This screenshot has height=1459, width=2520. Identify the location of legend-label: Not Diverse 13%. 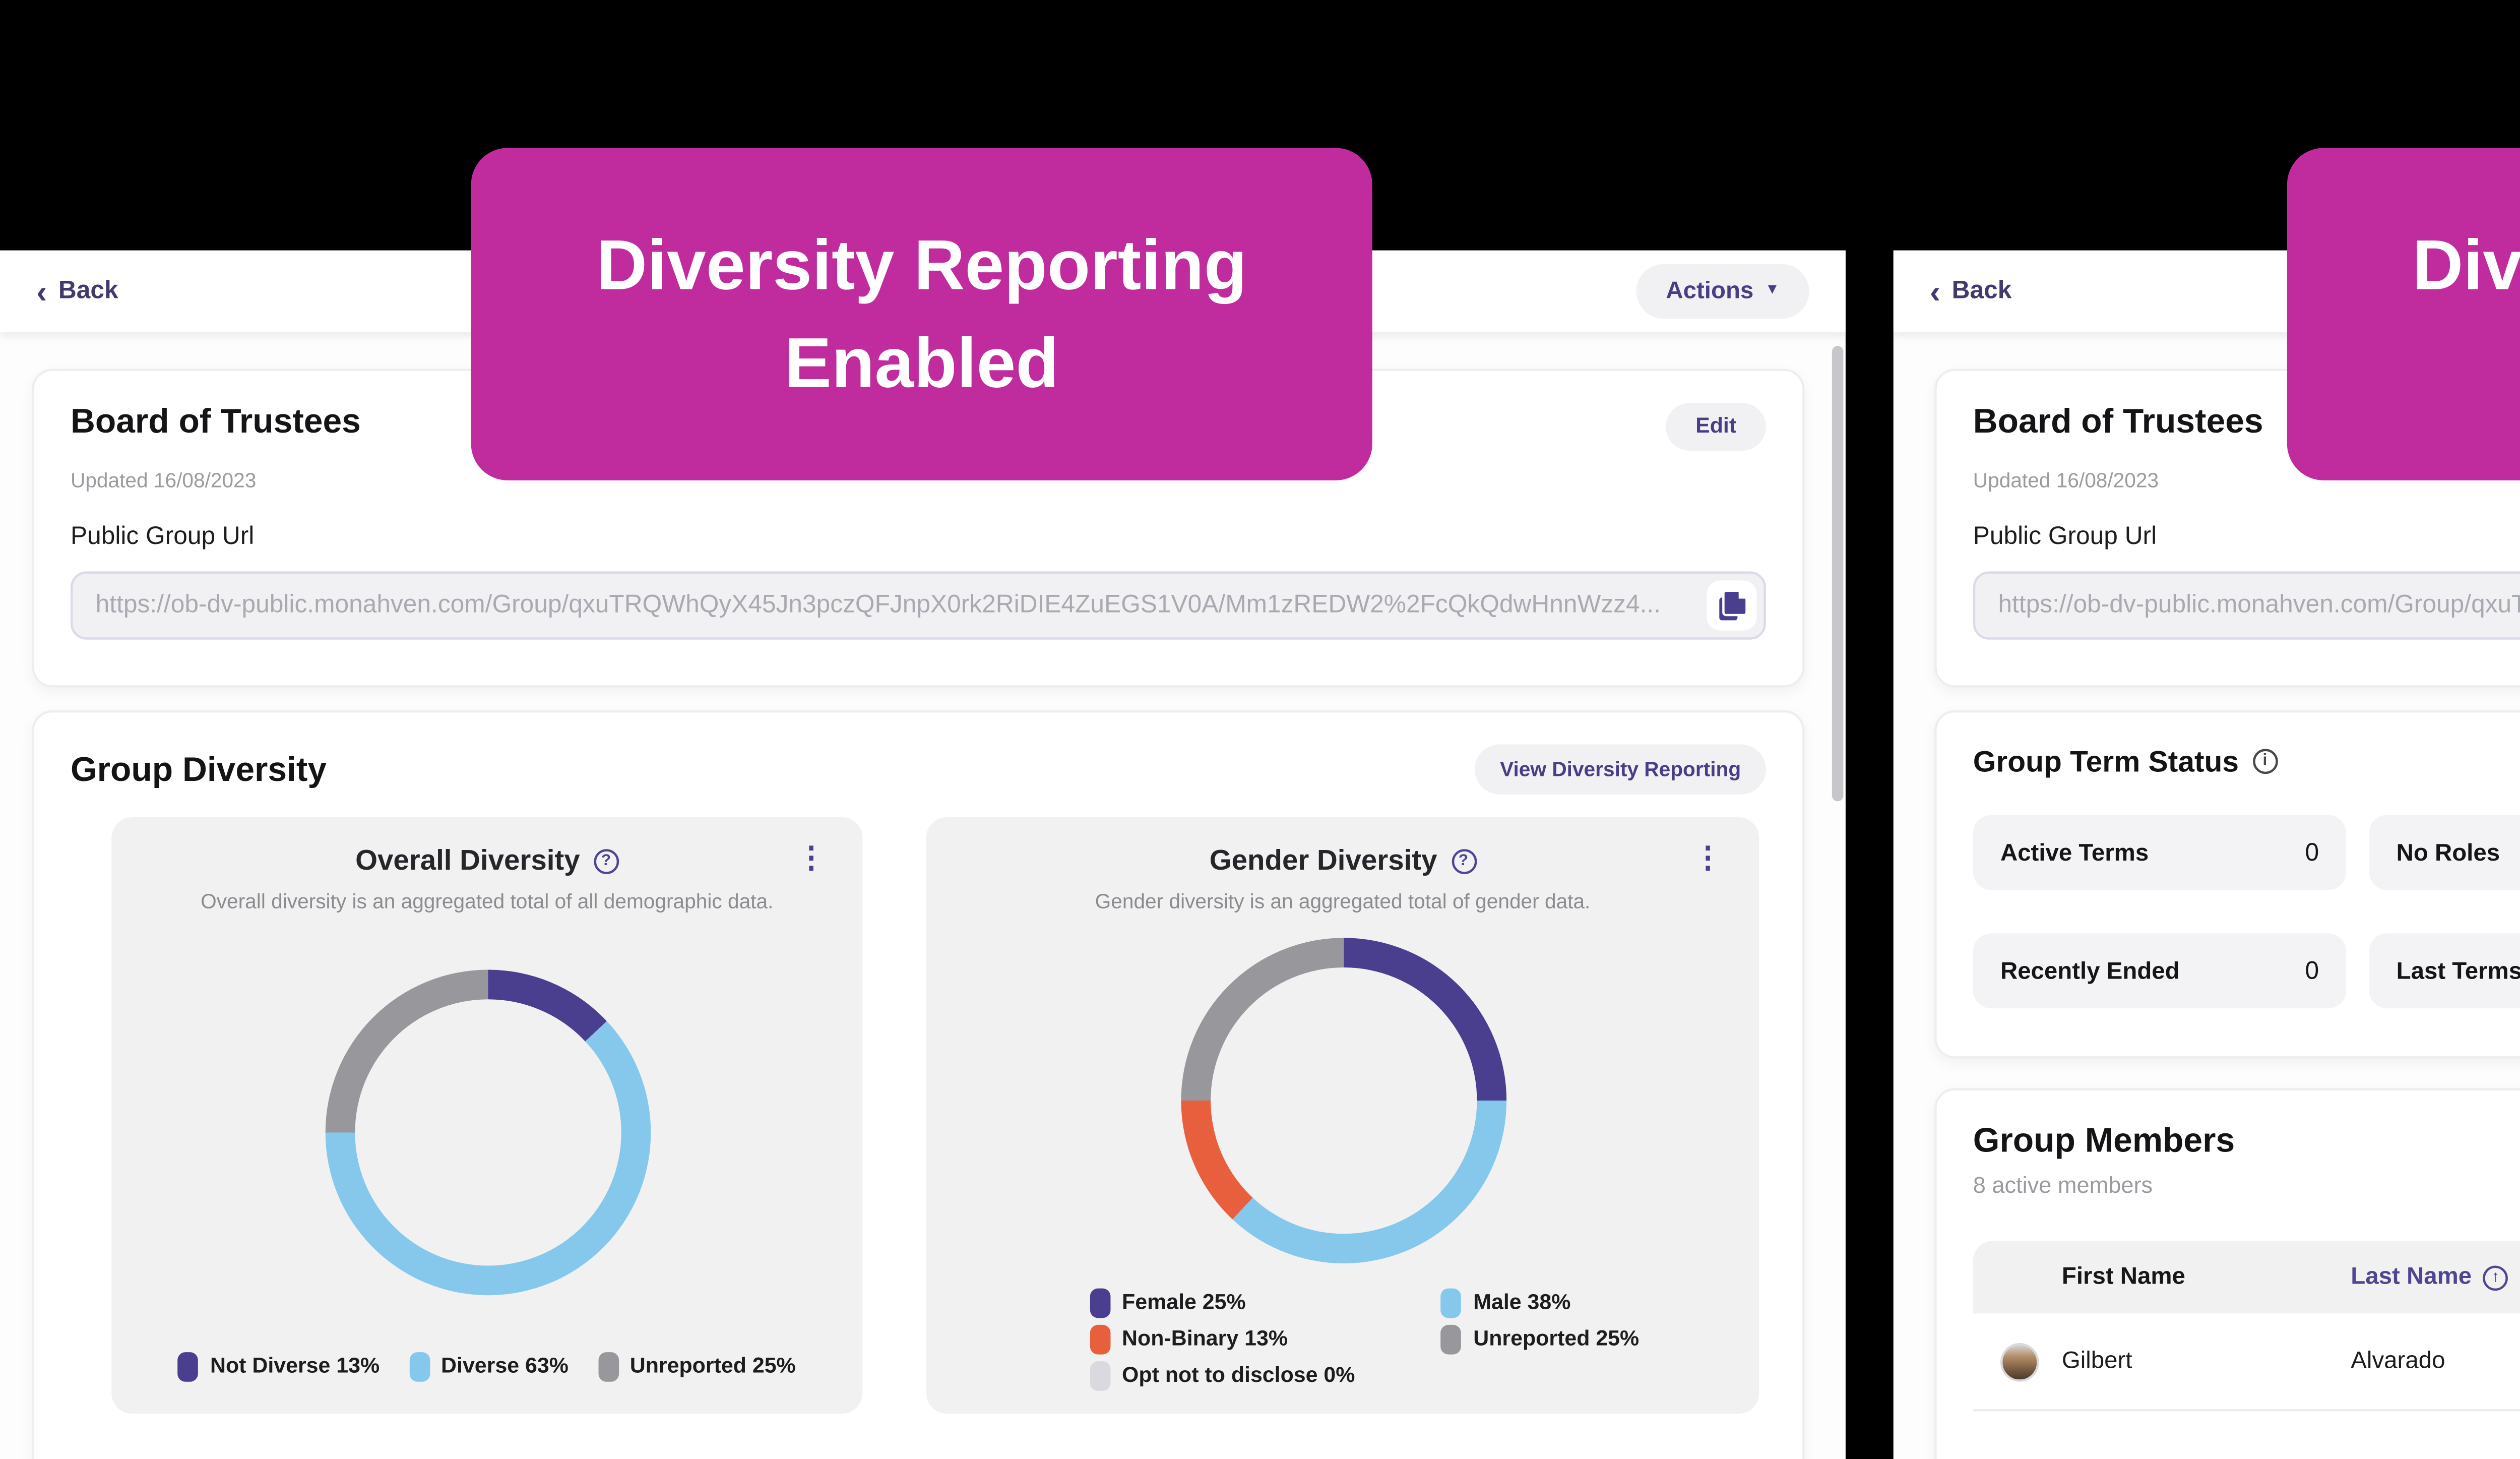
(295, 1367).